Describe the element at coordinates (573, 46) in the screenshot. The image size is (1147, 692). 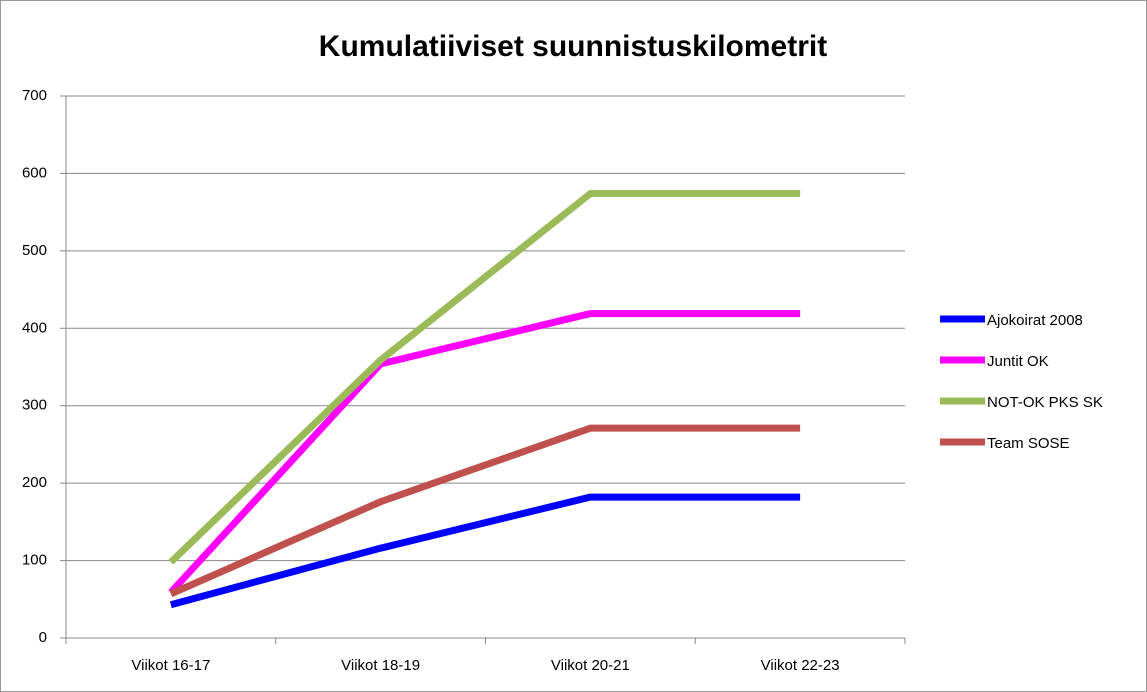
I see `chart-title: Kumulatiiviset suunnistuskilometrit` at that location.